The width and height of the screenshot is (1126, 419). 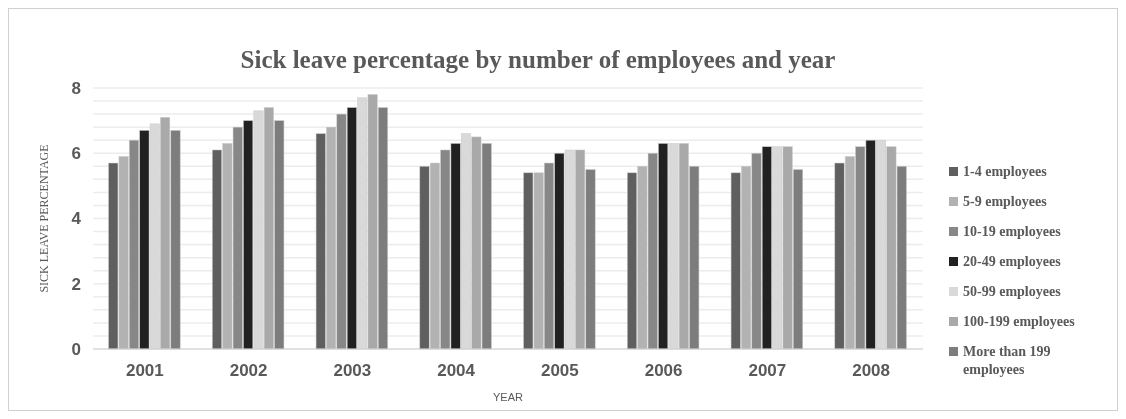 I want to click on legend-label: 100-199 employees, so click(x=1019, y=321).